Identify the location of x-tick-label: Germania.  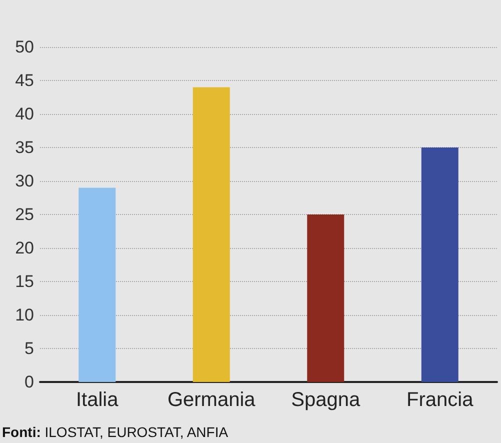
(211, 400).